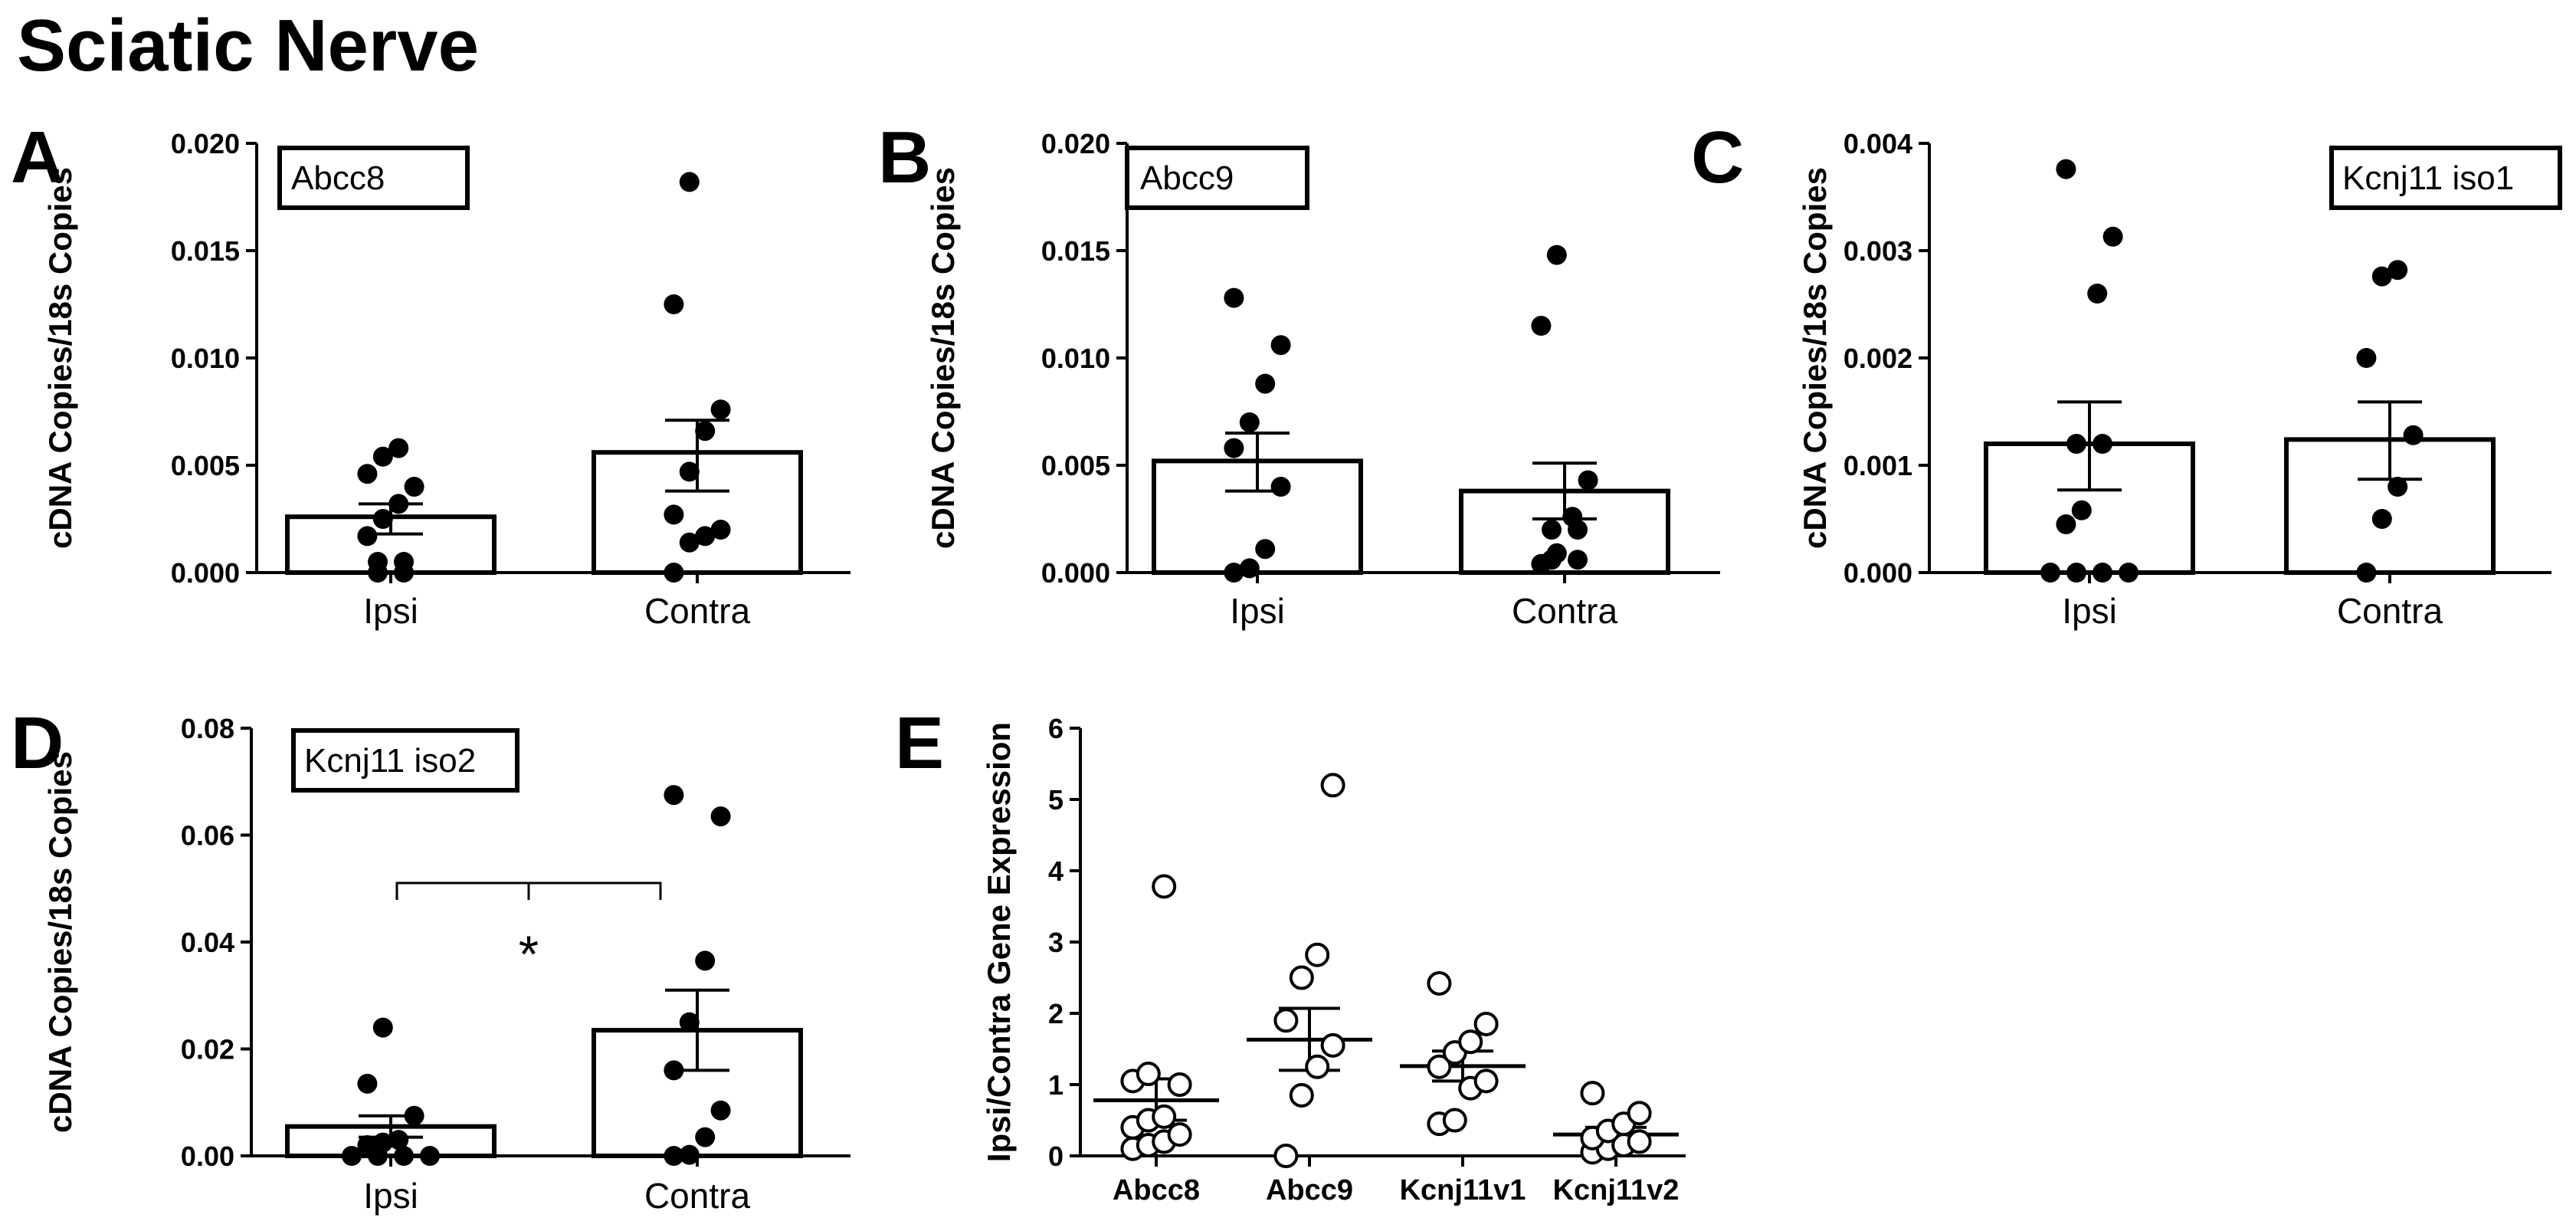 The height and width of the screenshot is (1231, 2576). Describe the element at coordinates (1878, 465) in the screenshot. I see `y-tick-label: 0.001` at that location.